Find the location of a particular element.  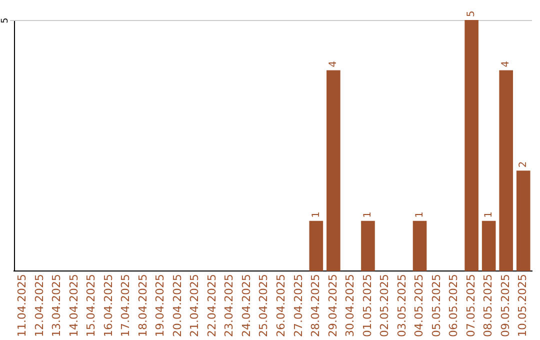

x-tick-label: 06.05.2025 is located at coordinates (453, 306).